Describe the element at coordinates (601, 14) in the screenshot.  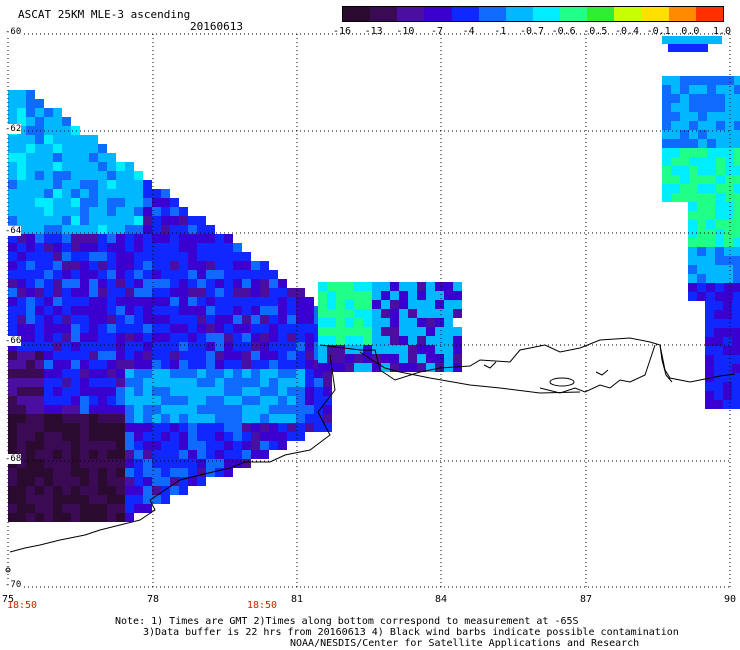
I see `colorbar-swatch` at that location.